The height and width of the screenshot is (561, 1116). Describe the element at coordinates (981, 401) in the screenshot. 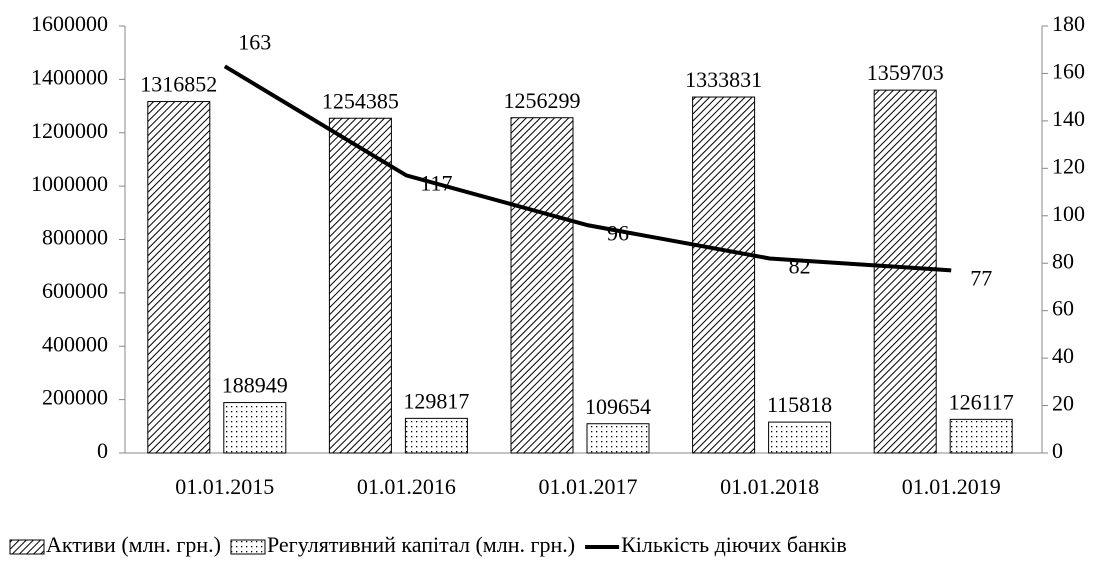

I see `bar-value-label: 126117` at that location.